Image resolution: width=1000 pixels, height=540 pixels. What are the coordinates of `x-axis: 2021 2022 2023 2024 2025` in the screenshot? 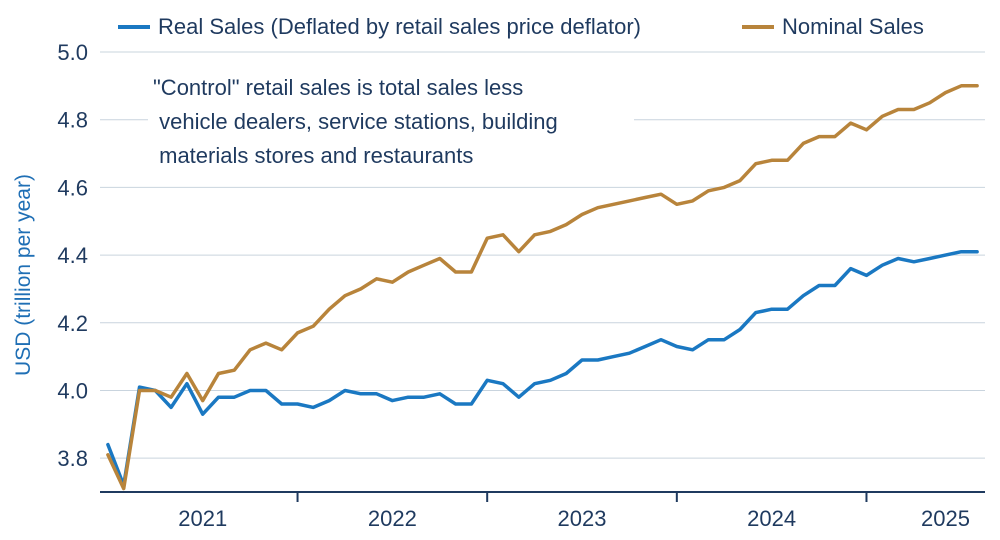 It's located at (542, 511).